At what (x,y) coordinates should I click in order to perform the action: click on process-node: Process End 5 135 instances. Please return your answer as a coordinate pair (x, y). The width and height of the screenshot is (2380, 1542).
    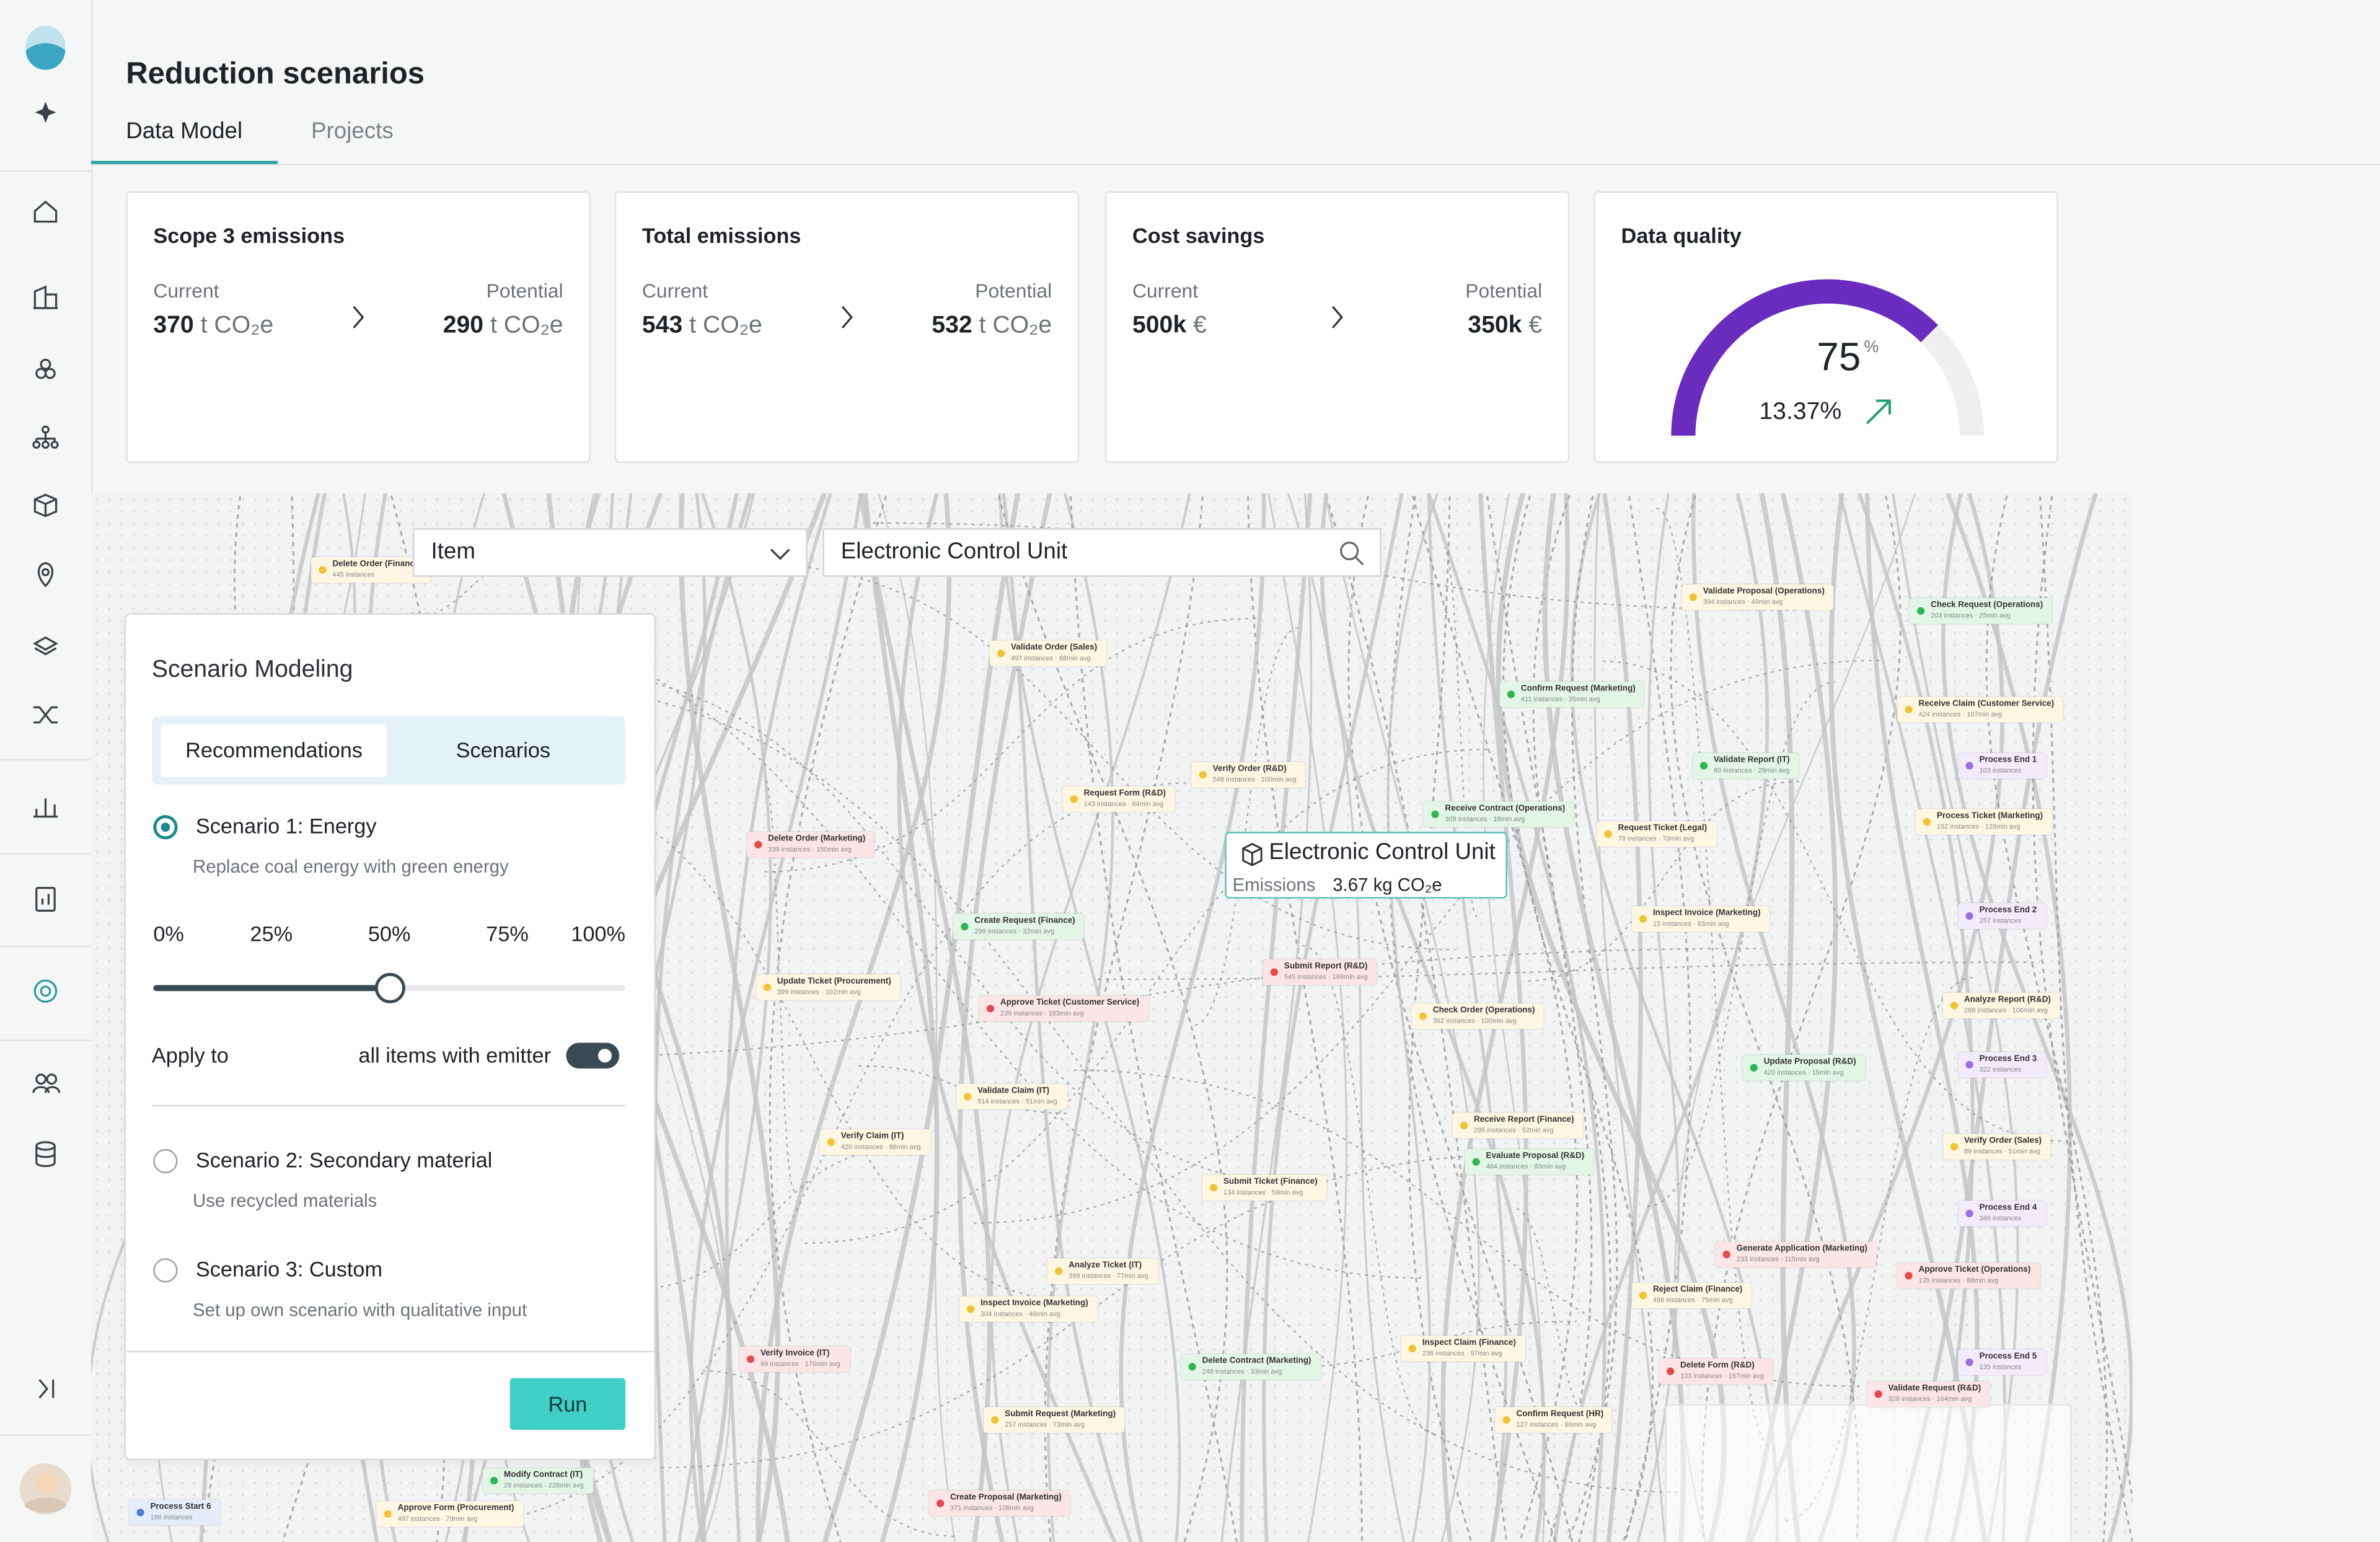
    Looking at the image, I should click on (2002, 1362).